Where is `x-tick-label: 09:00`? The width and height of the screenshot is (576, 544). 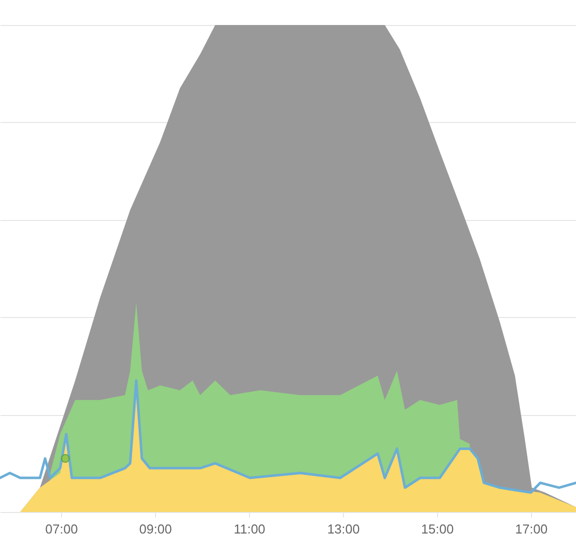
x-tick-label: 09:00 is located at coordinates (155, 529).